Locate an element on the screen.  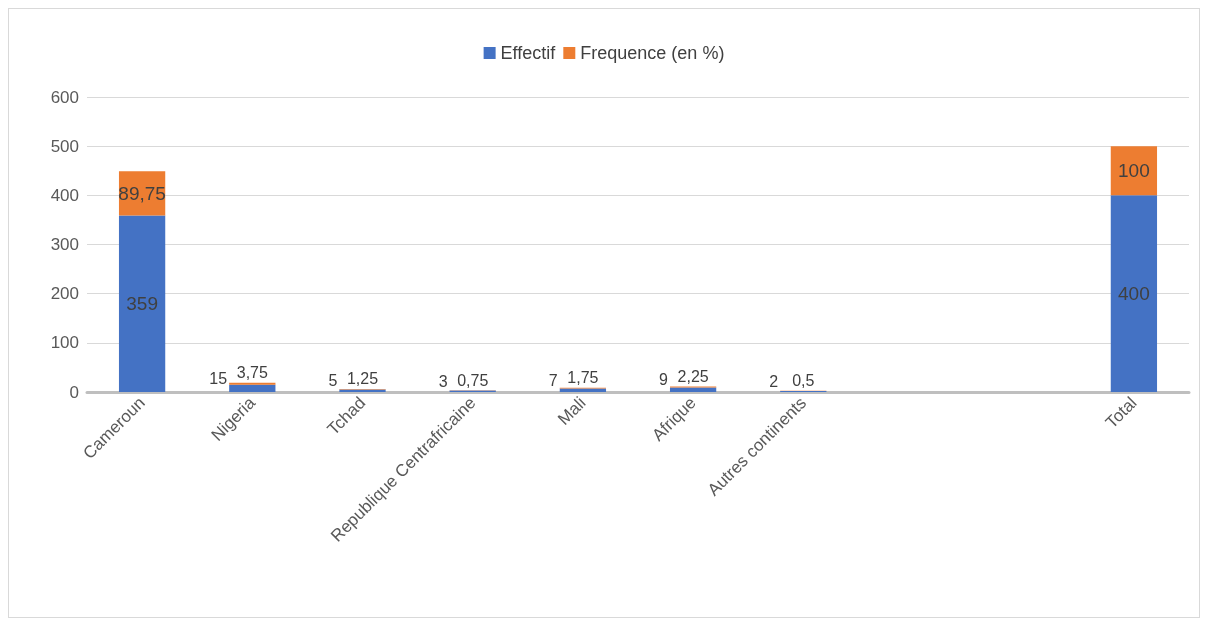
data-label: 2 is located at coordinates (774, 382).